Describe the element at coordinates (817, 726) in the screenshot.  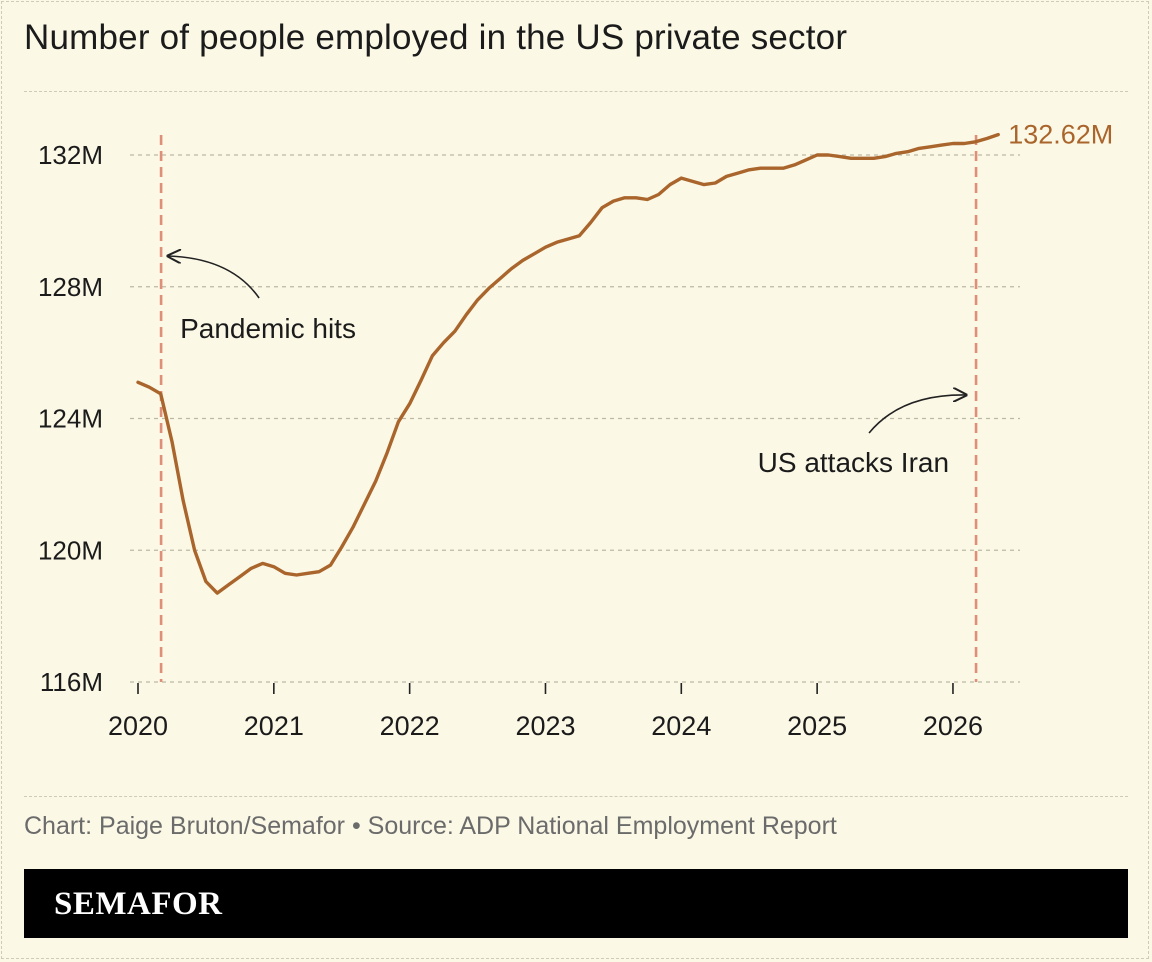
I see `x-tick-label: 2025` at that location.